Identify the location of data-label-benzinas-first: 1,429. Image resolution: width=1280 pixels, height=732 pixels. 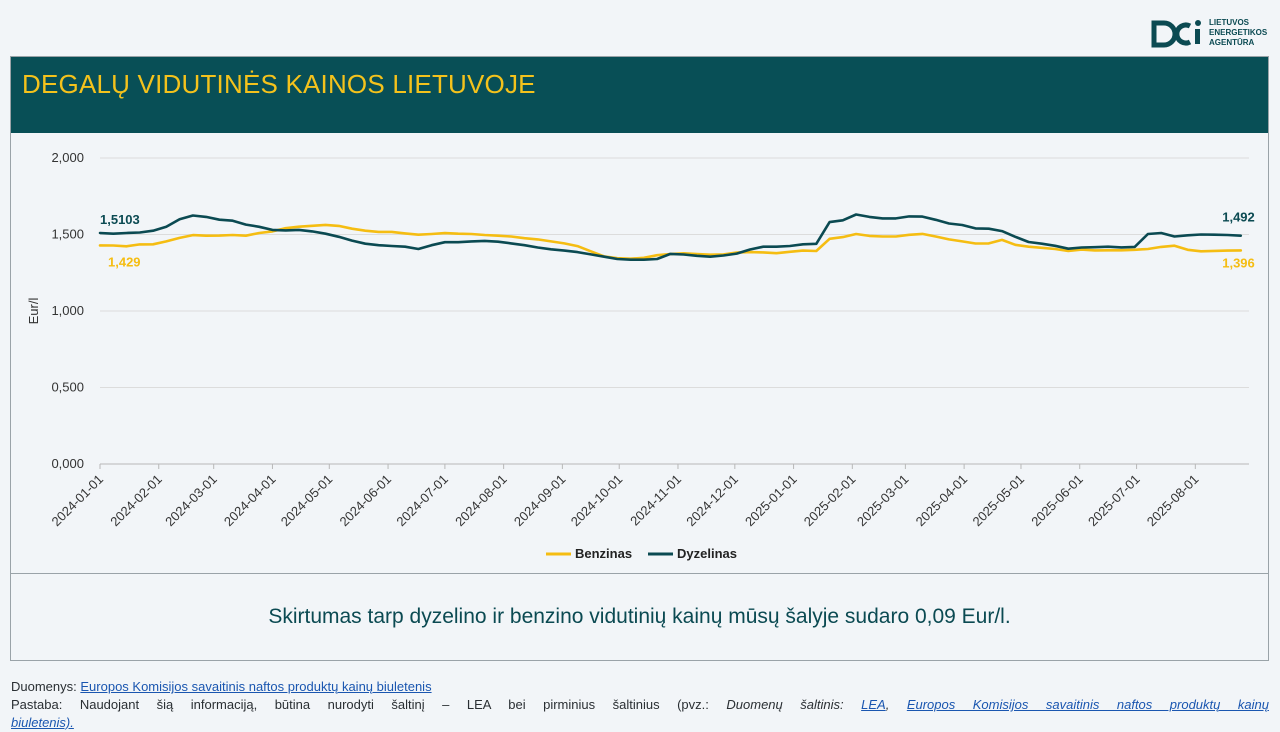
(124, 261).